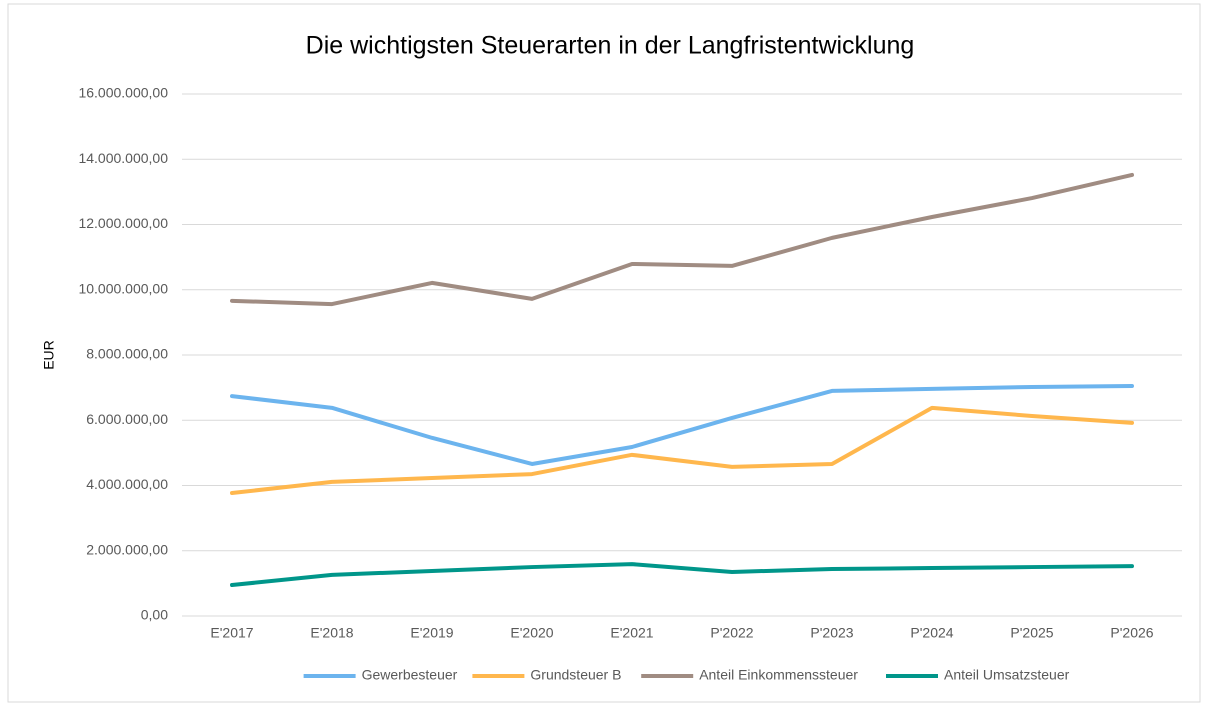 This screenshot has width=1205, height=704. Describe the element at coordinates (127, 549) in the screenshot. I see `y-tick-label: 2.000.000,00` at that location.